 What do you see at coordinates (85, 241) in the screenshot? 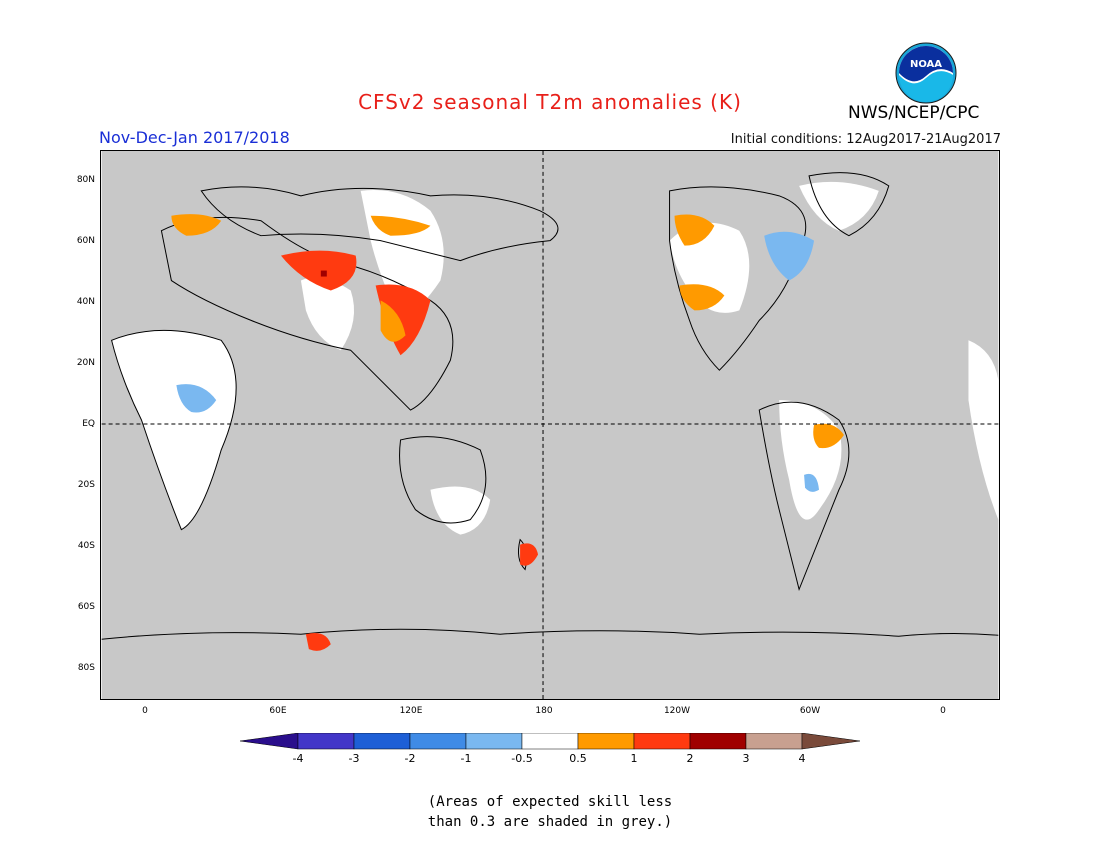
I see `lat-label: 60N` at bounding box center [85, 241].